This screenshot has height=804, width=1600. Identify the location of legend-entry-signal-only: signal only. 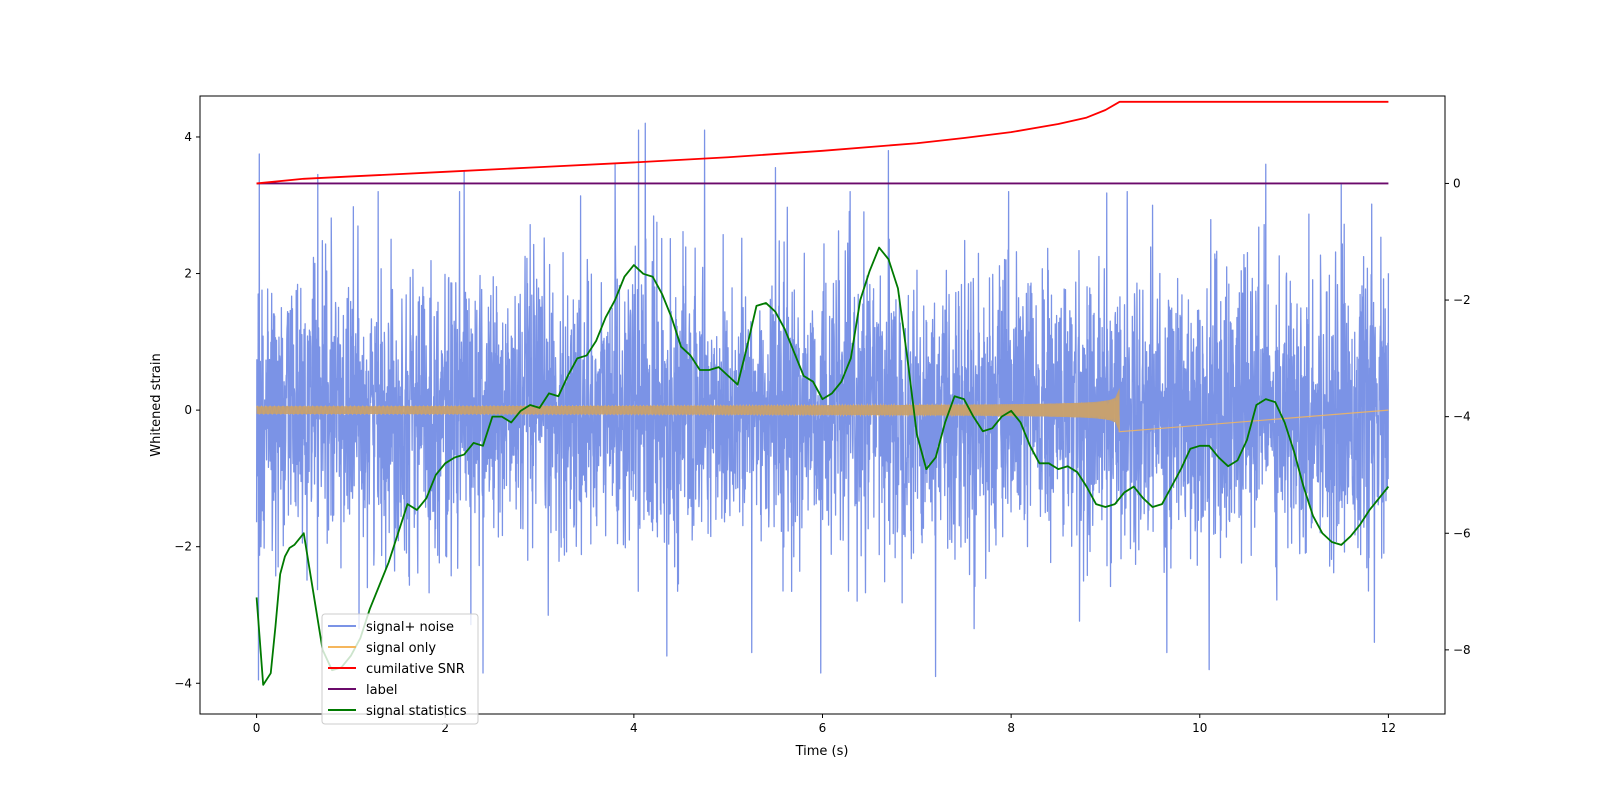
(382, 648).